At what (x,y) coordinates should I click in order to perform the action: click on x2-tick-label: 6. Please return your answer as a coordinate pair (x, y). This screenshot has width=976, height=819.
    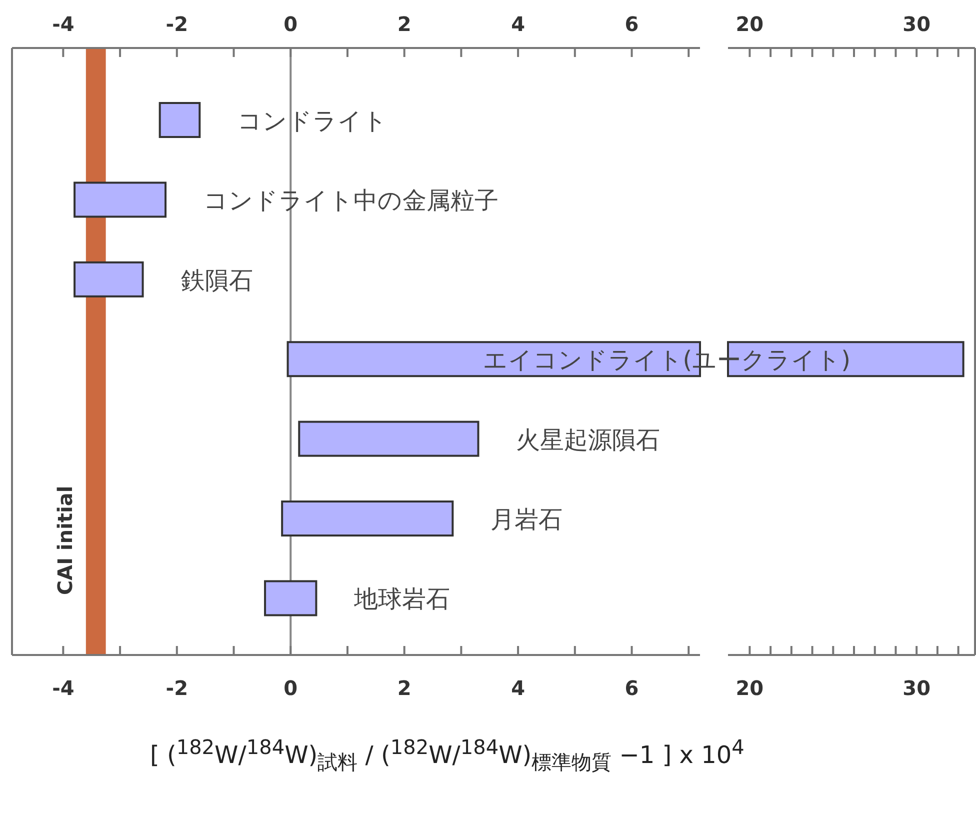
    Looking at the image, I should click on (631, 24).